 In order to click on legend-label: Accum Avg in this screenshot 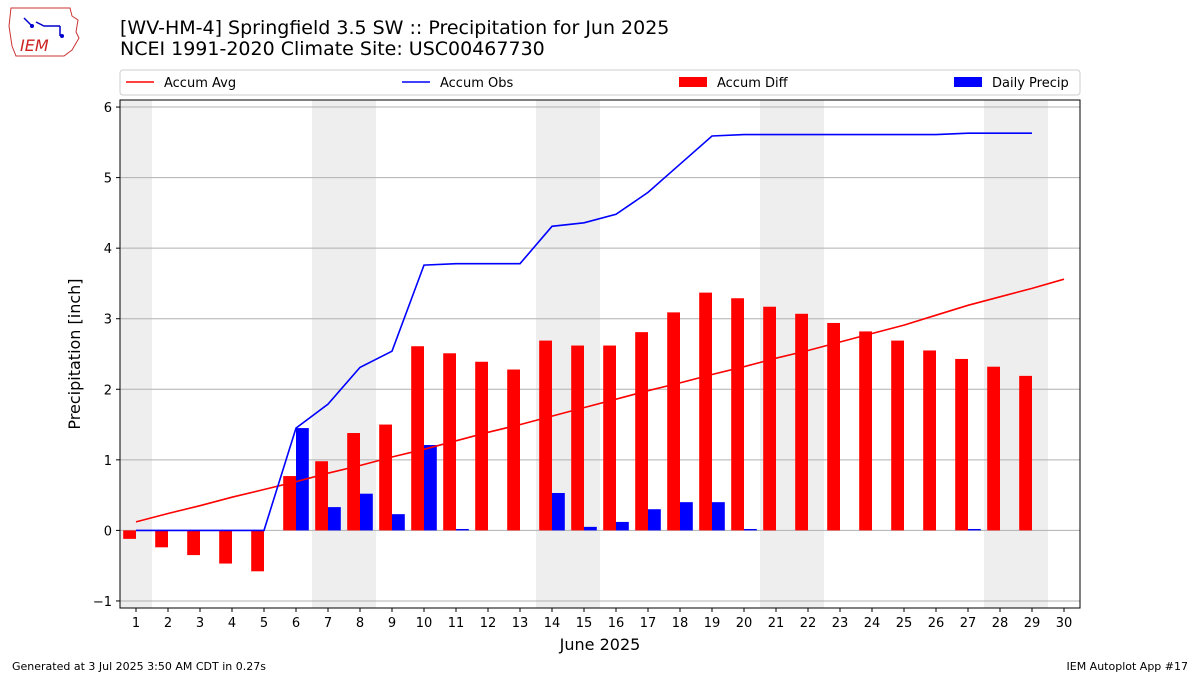, I will do `click(200, 83)`.